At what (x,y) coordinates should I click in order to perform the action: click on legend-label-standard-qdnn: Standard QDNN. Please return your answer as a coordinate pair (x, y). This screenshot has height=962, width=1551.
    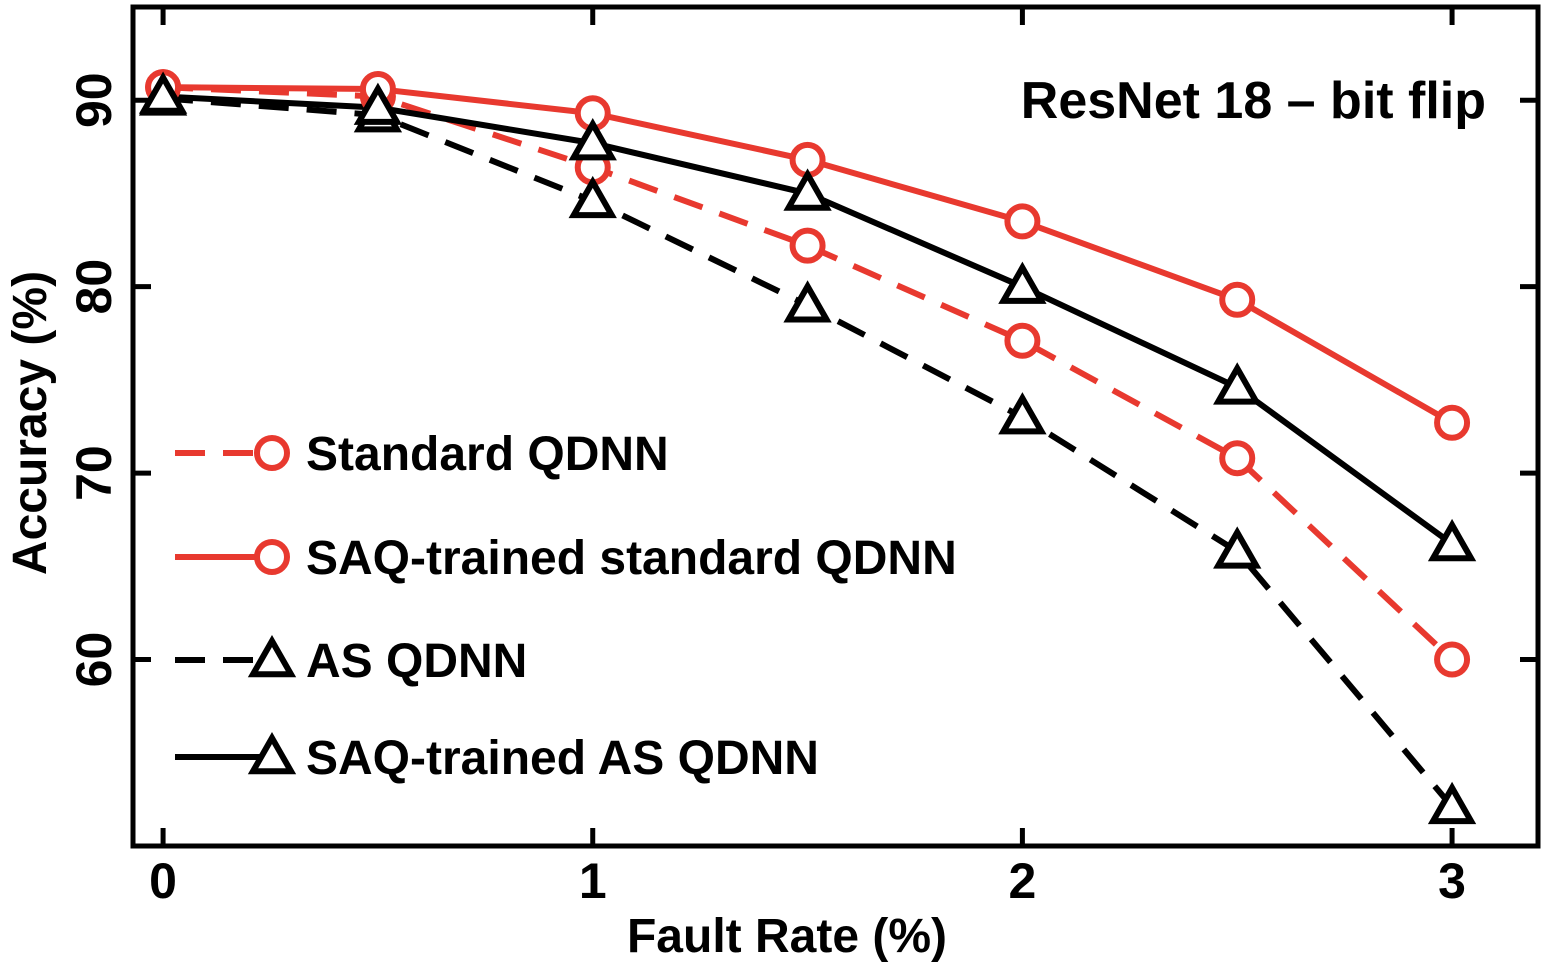
    Looking at the image, I should click on (487, 454).